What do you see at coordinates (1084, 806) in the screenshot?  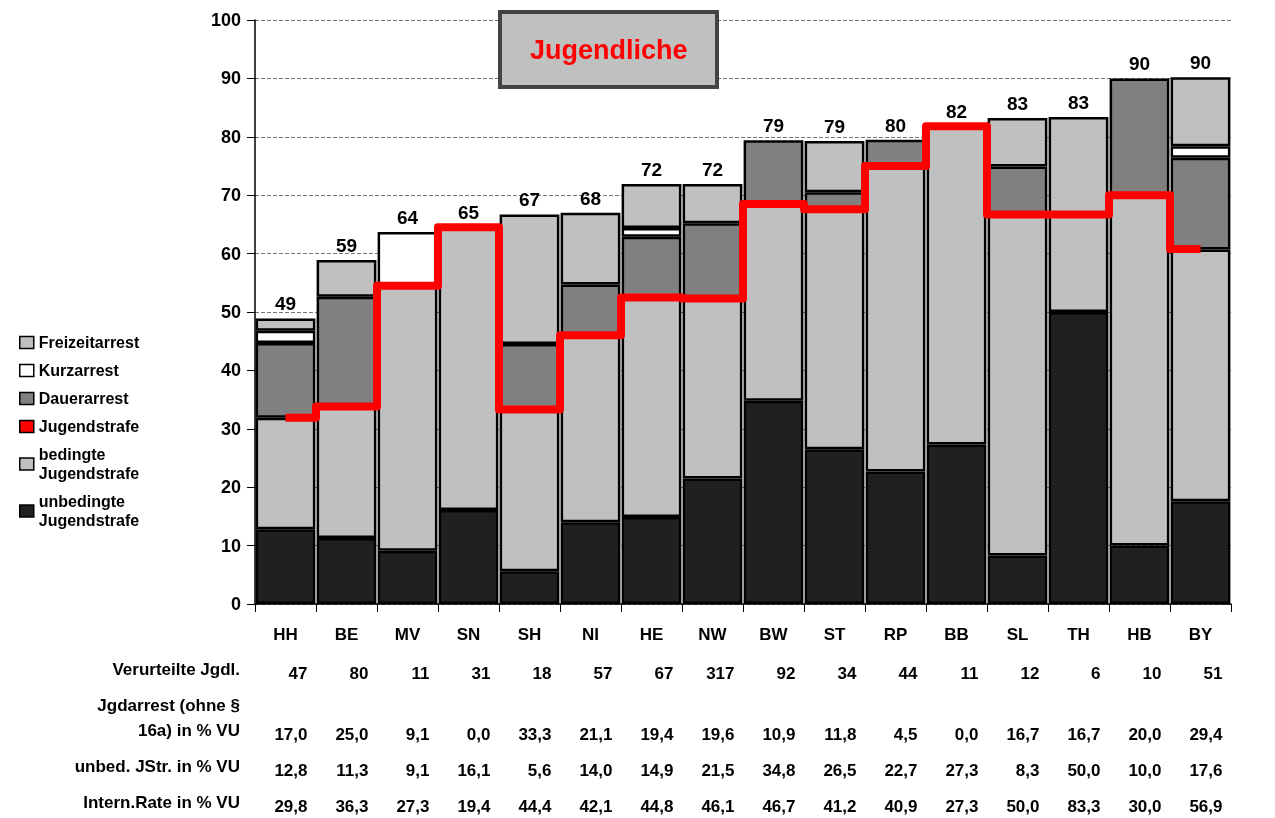 I see `text: 83,3` at bounding box center [1084, 806].